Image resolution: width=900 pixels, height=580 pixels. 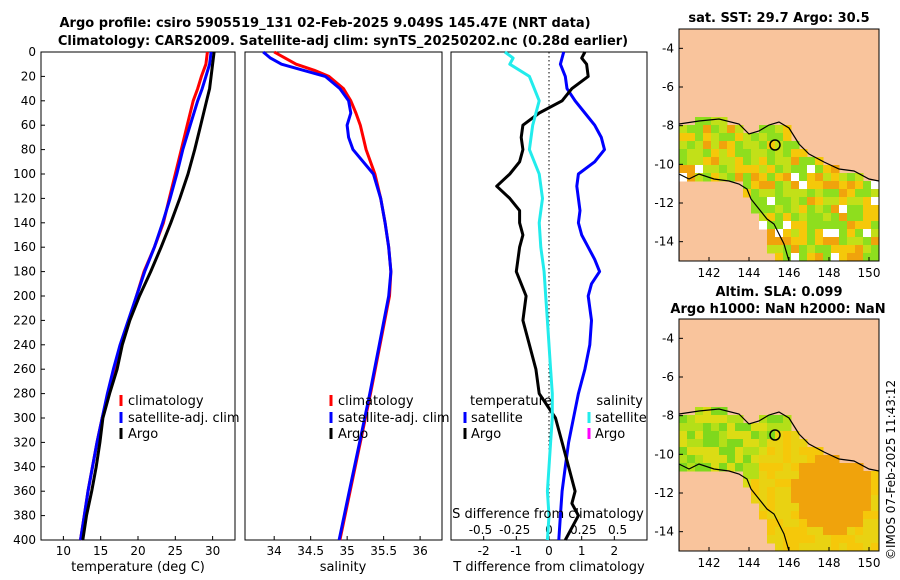 I want to click on lon-tick-label: 144, so click(x=749, y=563).